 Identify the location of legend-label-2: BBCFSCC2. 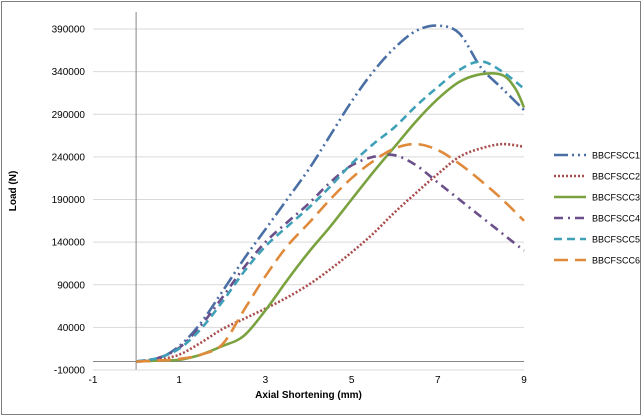
(616, 177).